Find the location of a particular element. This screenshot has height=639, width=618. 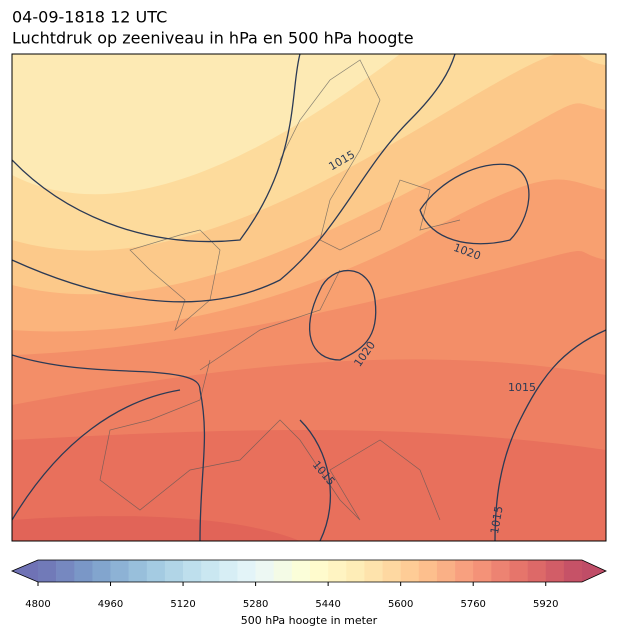

colorbar-tick-label: 5600 is located at coordinates (400, 604).